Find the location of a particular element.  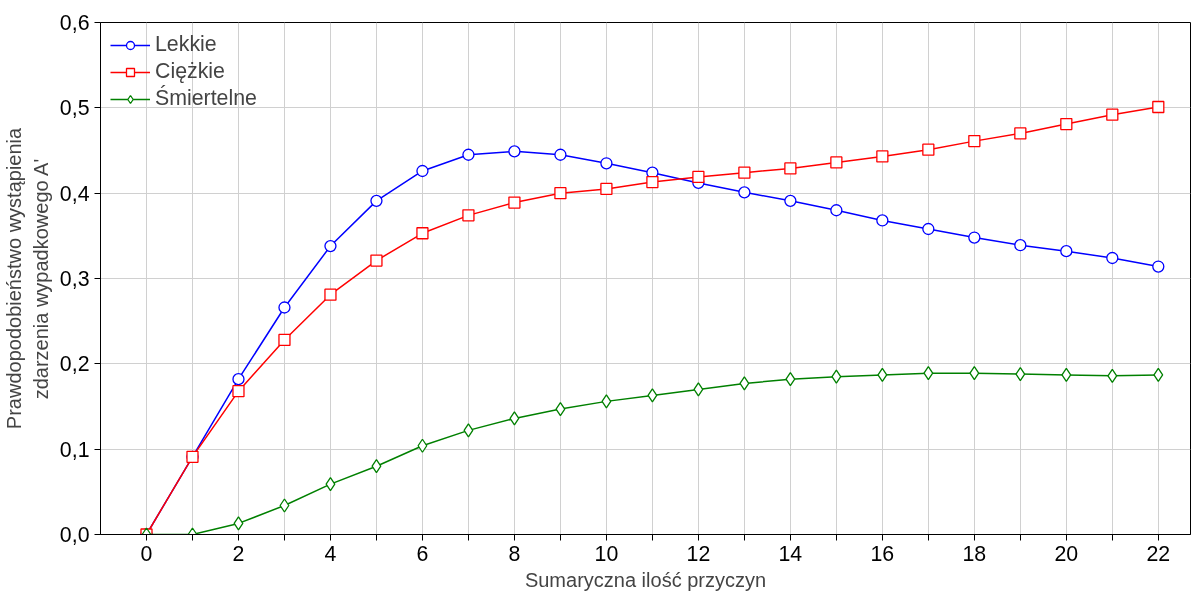

y-tick-label: 0,4 is located at coordinates (74, 193).